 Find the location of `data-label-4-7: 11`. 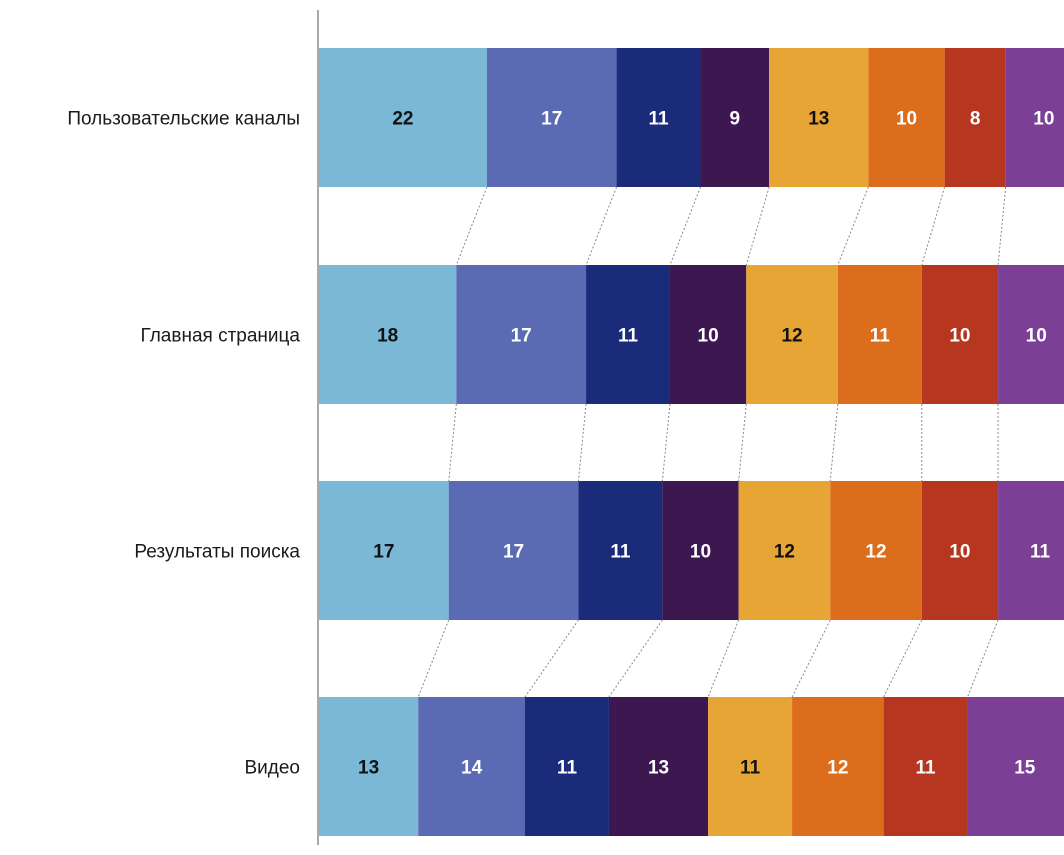

data-label-4-7: 11 is located at coordinates (926, 768).